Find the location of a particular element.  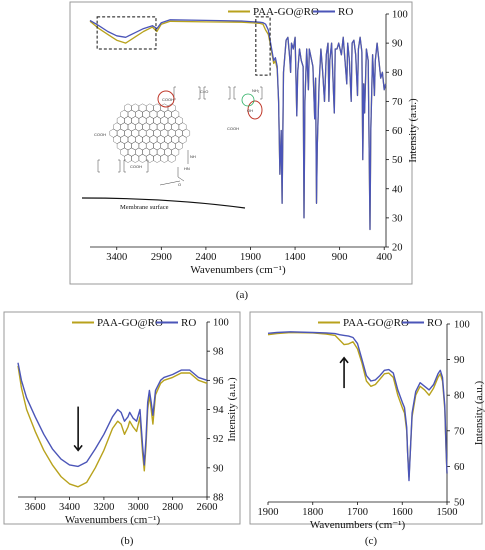

membrane-surface-label: Membrane surface is located at coordinates (144, 207).